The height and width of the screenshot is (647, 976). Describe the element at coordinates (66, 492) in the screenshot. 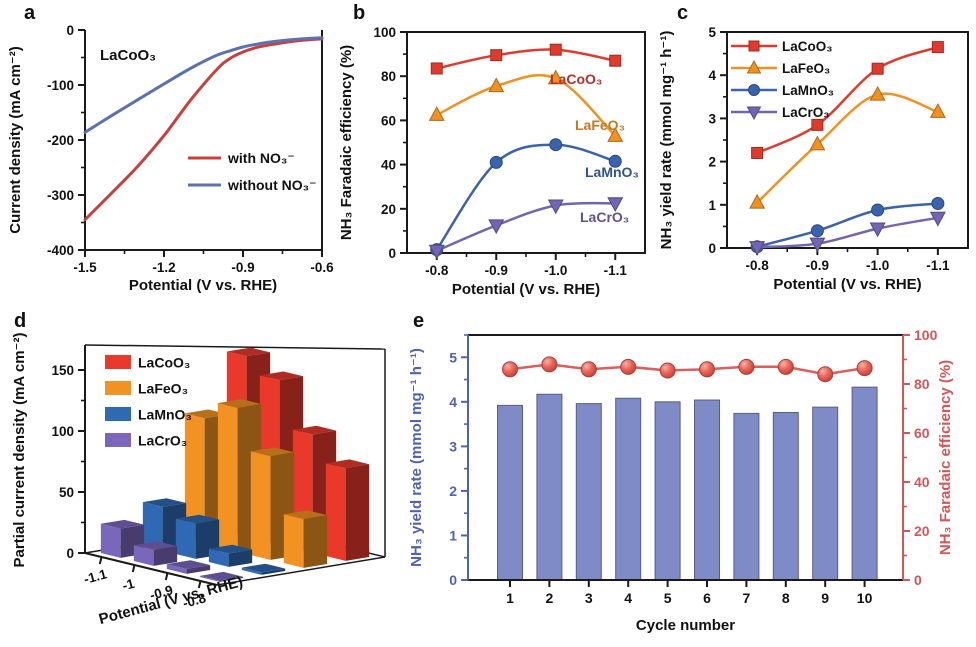

I see `y-tick-label: 50` at that location.